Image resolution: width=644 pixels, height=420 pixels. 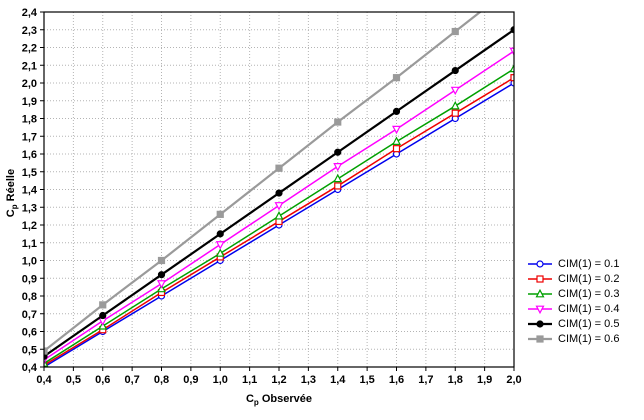 What do you see at coordinates (29, 155) in the screenshot?
I see `y-tick-label: 1,6` at bounding box center [29, 155].